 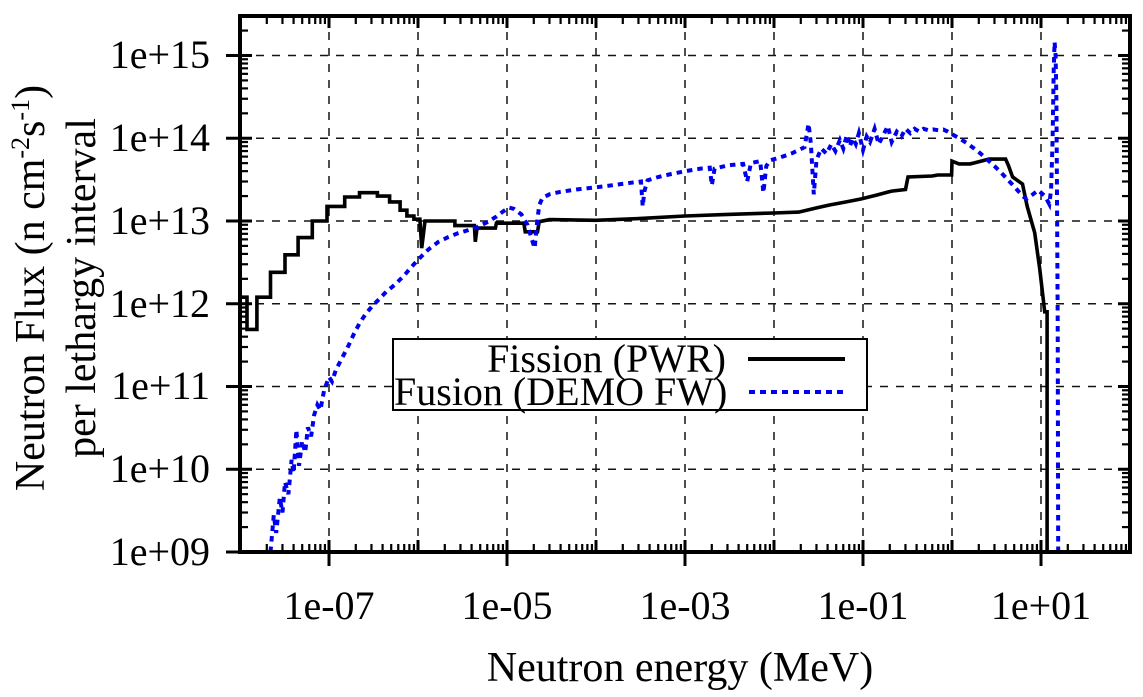 I want to click on x-tick-label: 1e-07, so click(x=329, y=605).